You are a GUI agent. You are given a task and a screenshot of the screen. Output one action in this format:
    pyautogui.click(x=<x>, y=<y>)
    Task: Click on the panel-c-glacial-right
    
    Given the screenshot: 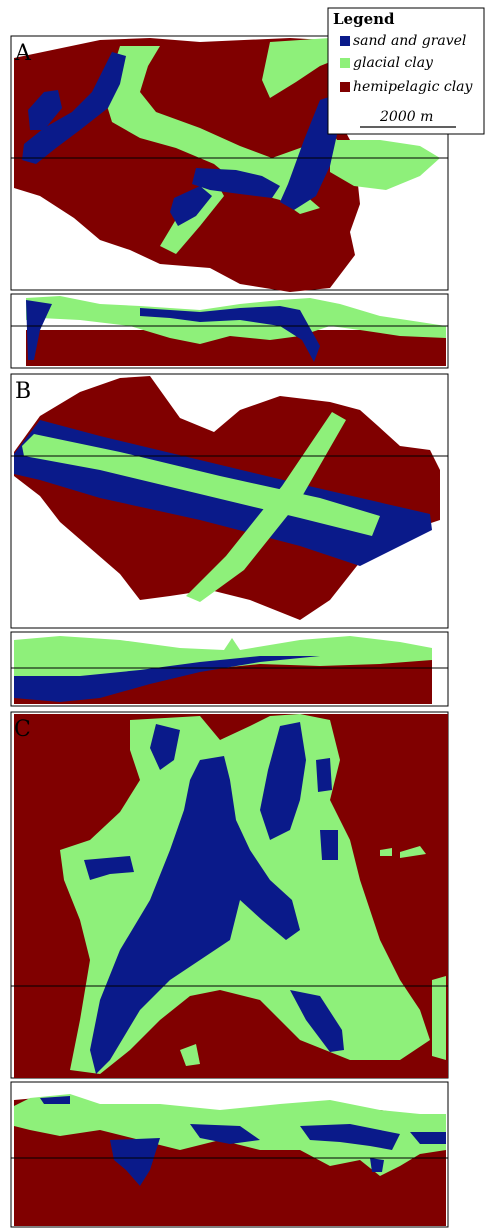 What is the action you would take?
    pyautogui.click(x=403, y=852)
    